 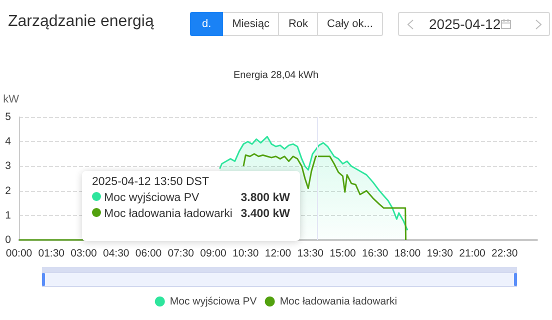 What do you see at coordinates (148, 254) in the screenshot?
I see `x-tick-label: 06:00` at bounding box center [148, 254].